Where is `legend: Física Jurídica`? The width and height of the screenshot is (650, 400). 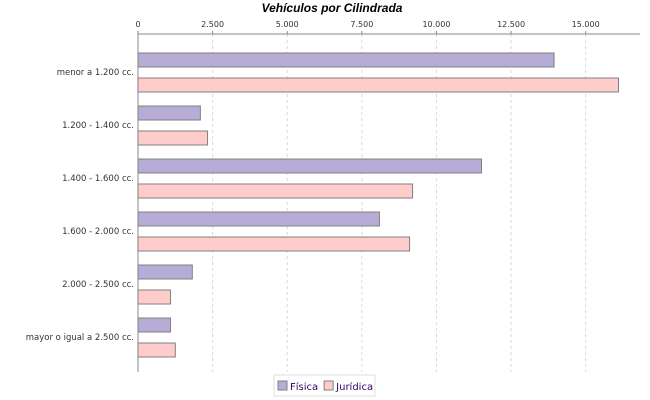 legend: Física Jurídica is located at coordinates (324, 385).